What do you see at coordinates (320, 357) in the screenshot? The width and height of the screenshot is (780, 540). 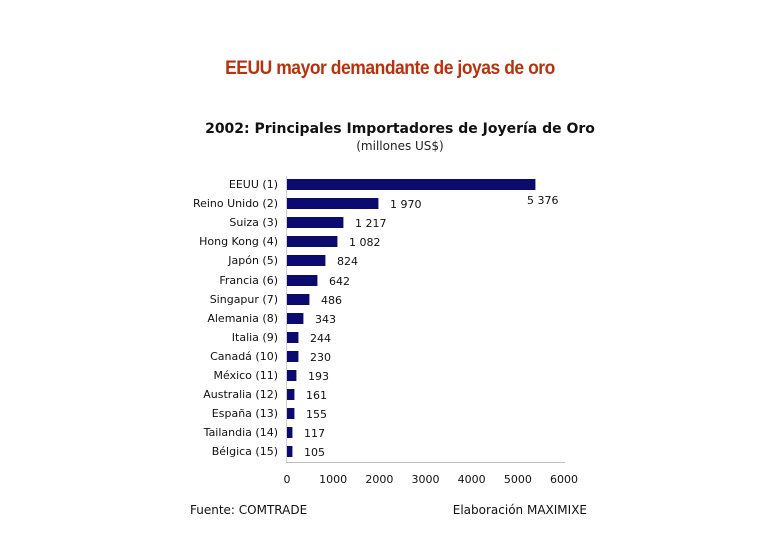 I see `value-label: 230` at bounding box center [320, 357].